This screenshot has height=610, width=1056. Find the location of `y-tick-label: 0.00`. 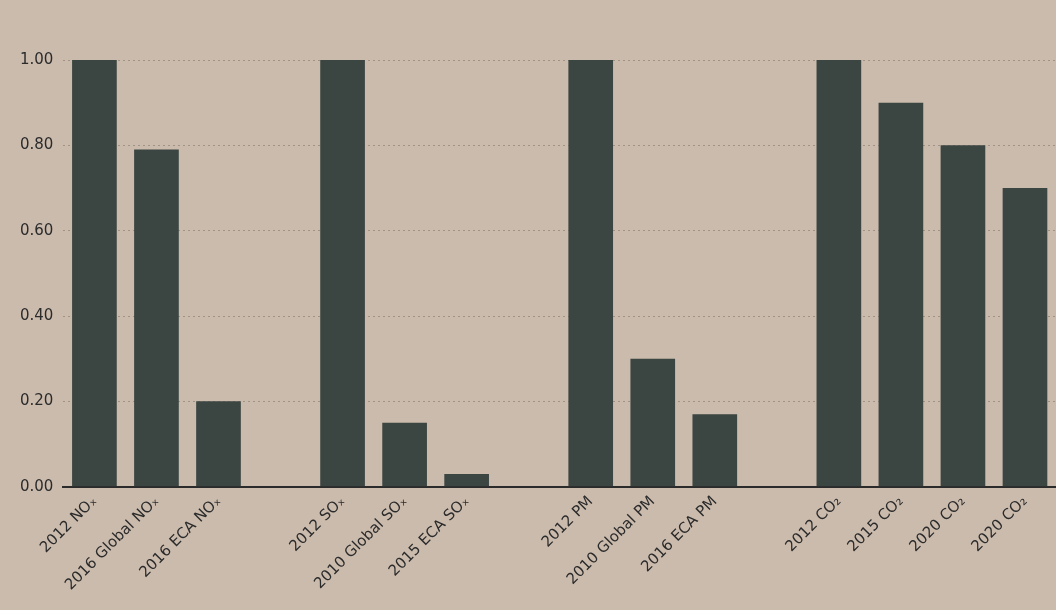

y-tick-label: 0.00 is located at coordinates (36, 485).